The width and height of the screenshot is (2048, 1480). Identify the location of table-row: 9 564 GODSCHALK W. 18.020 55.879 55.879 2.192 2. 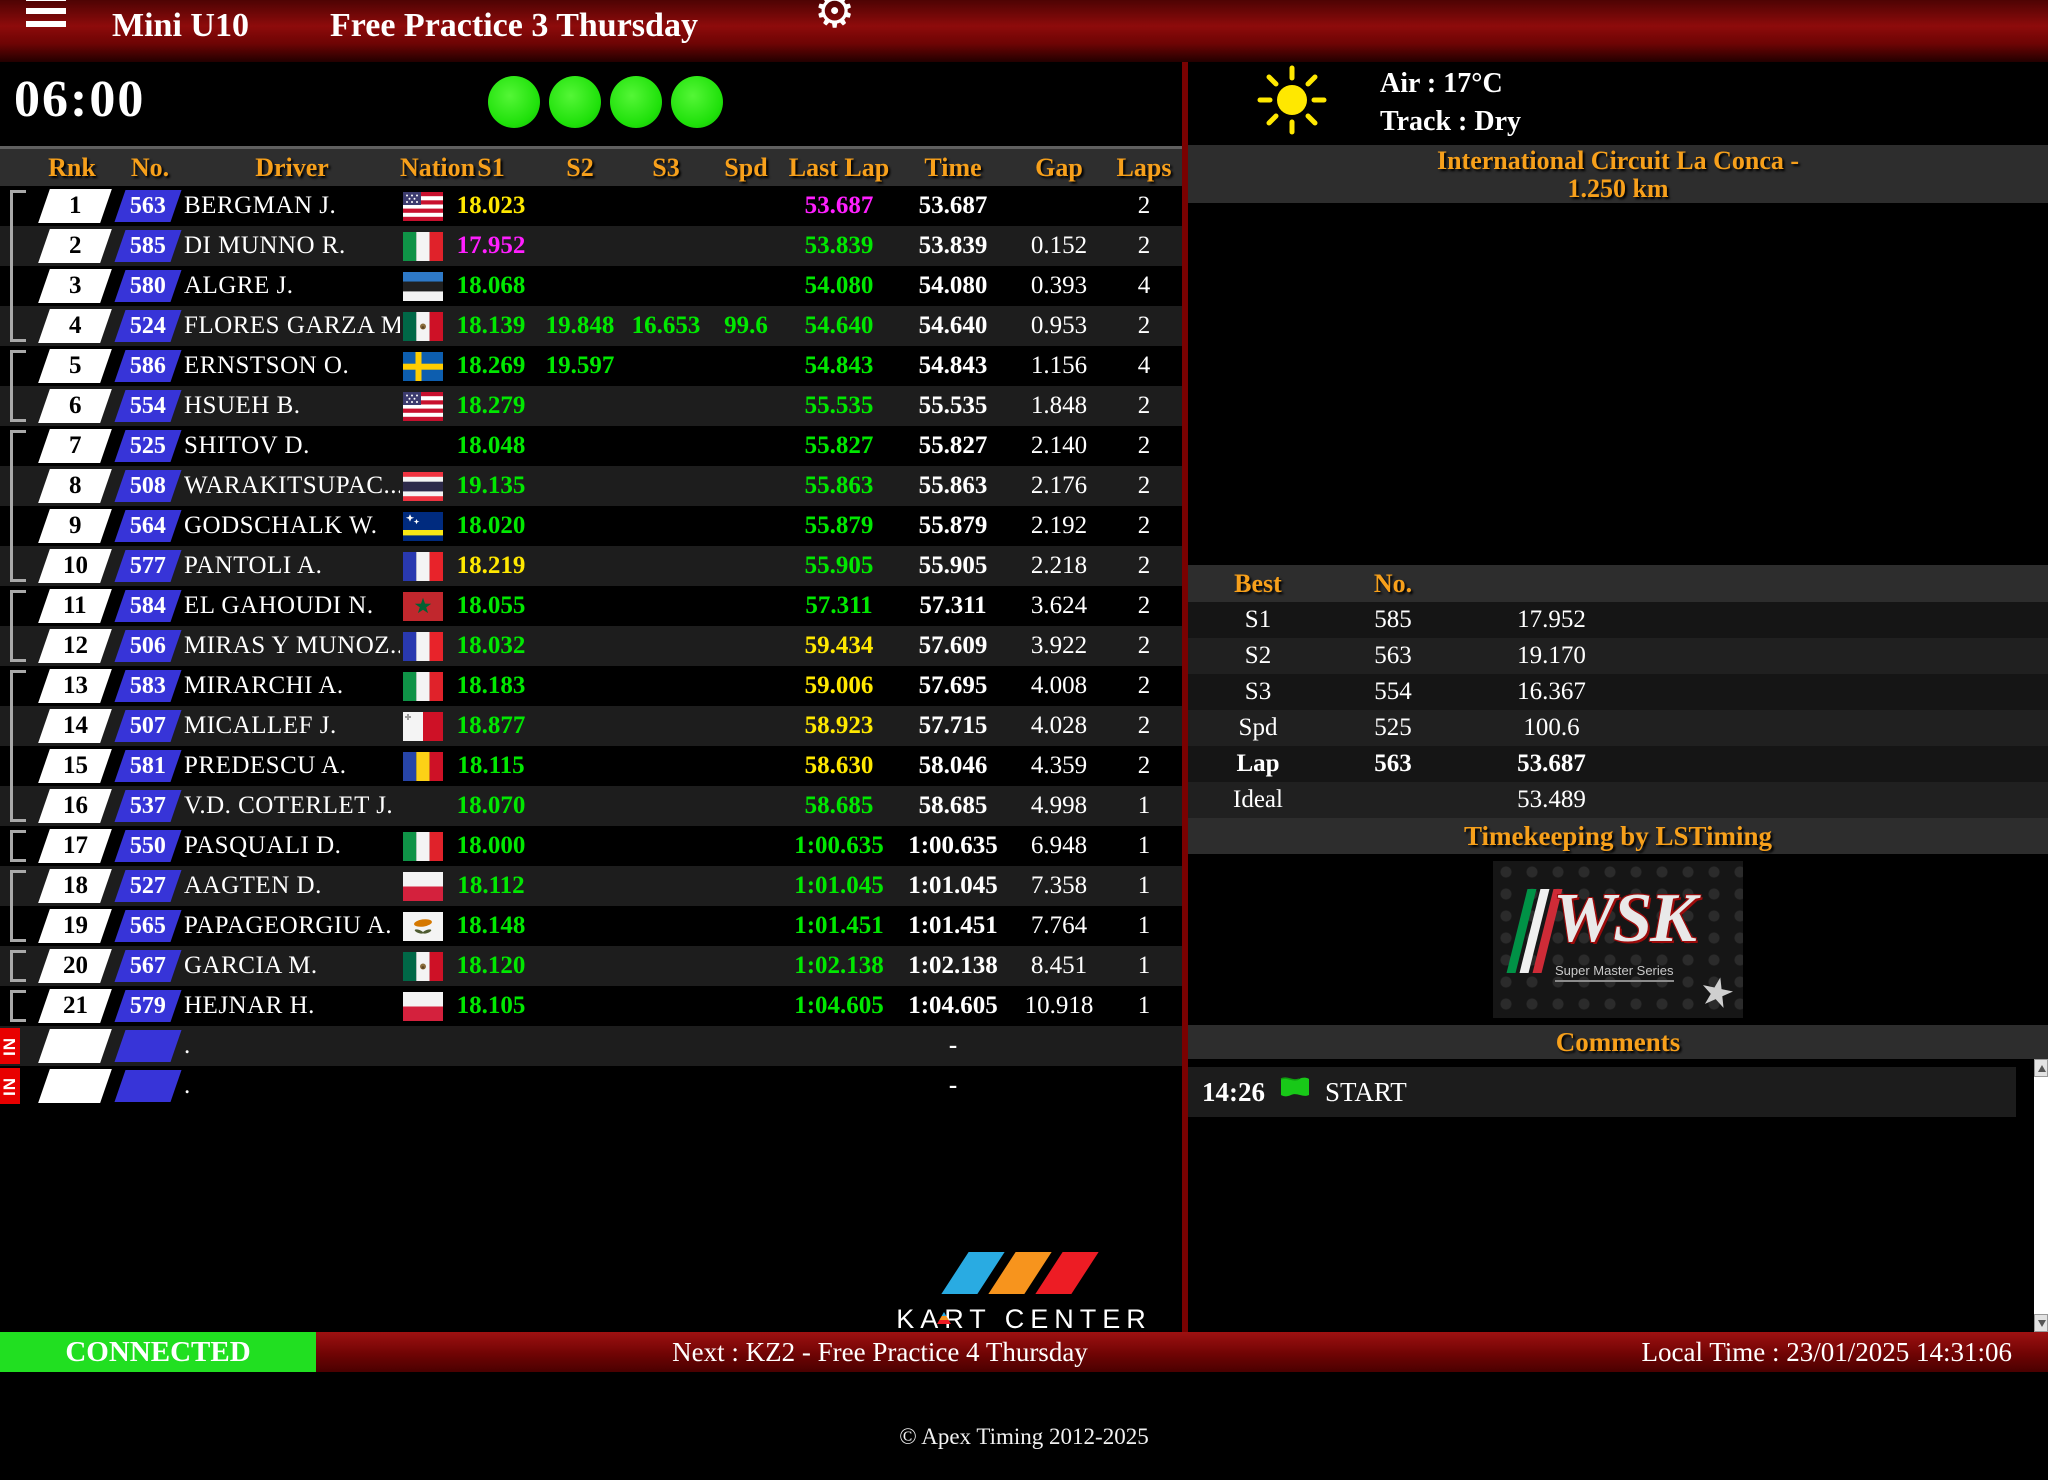
(591, 526).